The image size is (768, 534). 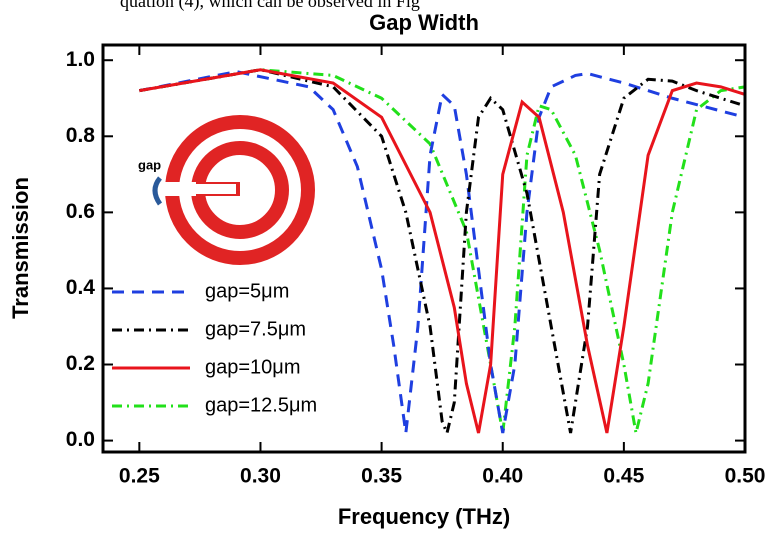 I want to click on y-tick-label: 0.2, so click(x=80, y=363).